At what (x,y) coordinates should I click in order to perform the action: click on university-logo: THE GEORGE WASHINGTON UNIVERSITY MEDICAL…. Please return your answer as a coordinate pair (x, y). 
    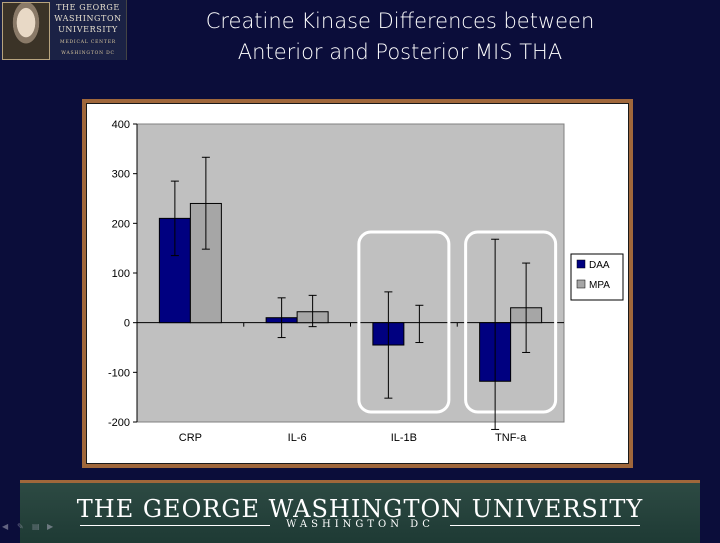
    Looking at the image, I should click on (63, 30).